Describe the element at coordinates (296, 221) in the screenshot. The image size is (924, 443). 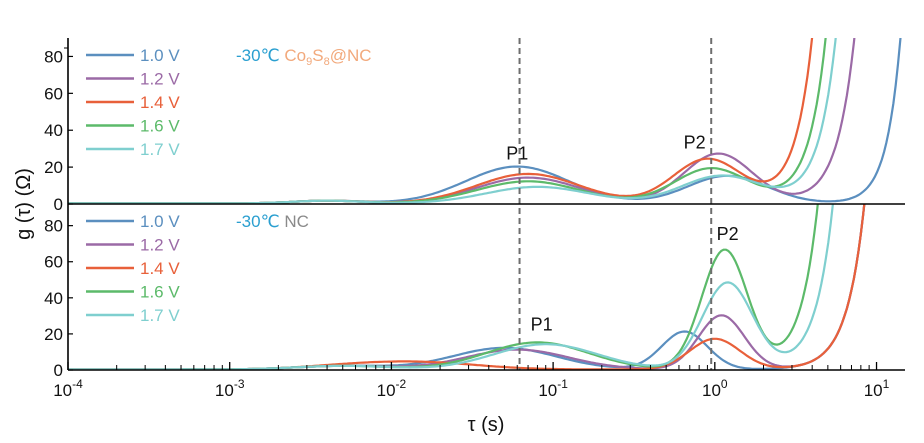
I see `material-label: NC` at that location.